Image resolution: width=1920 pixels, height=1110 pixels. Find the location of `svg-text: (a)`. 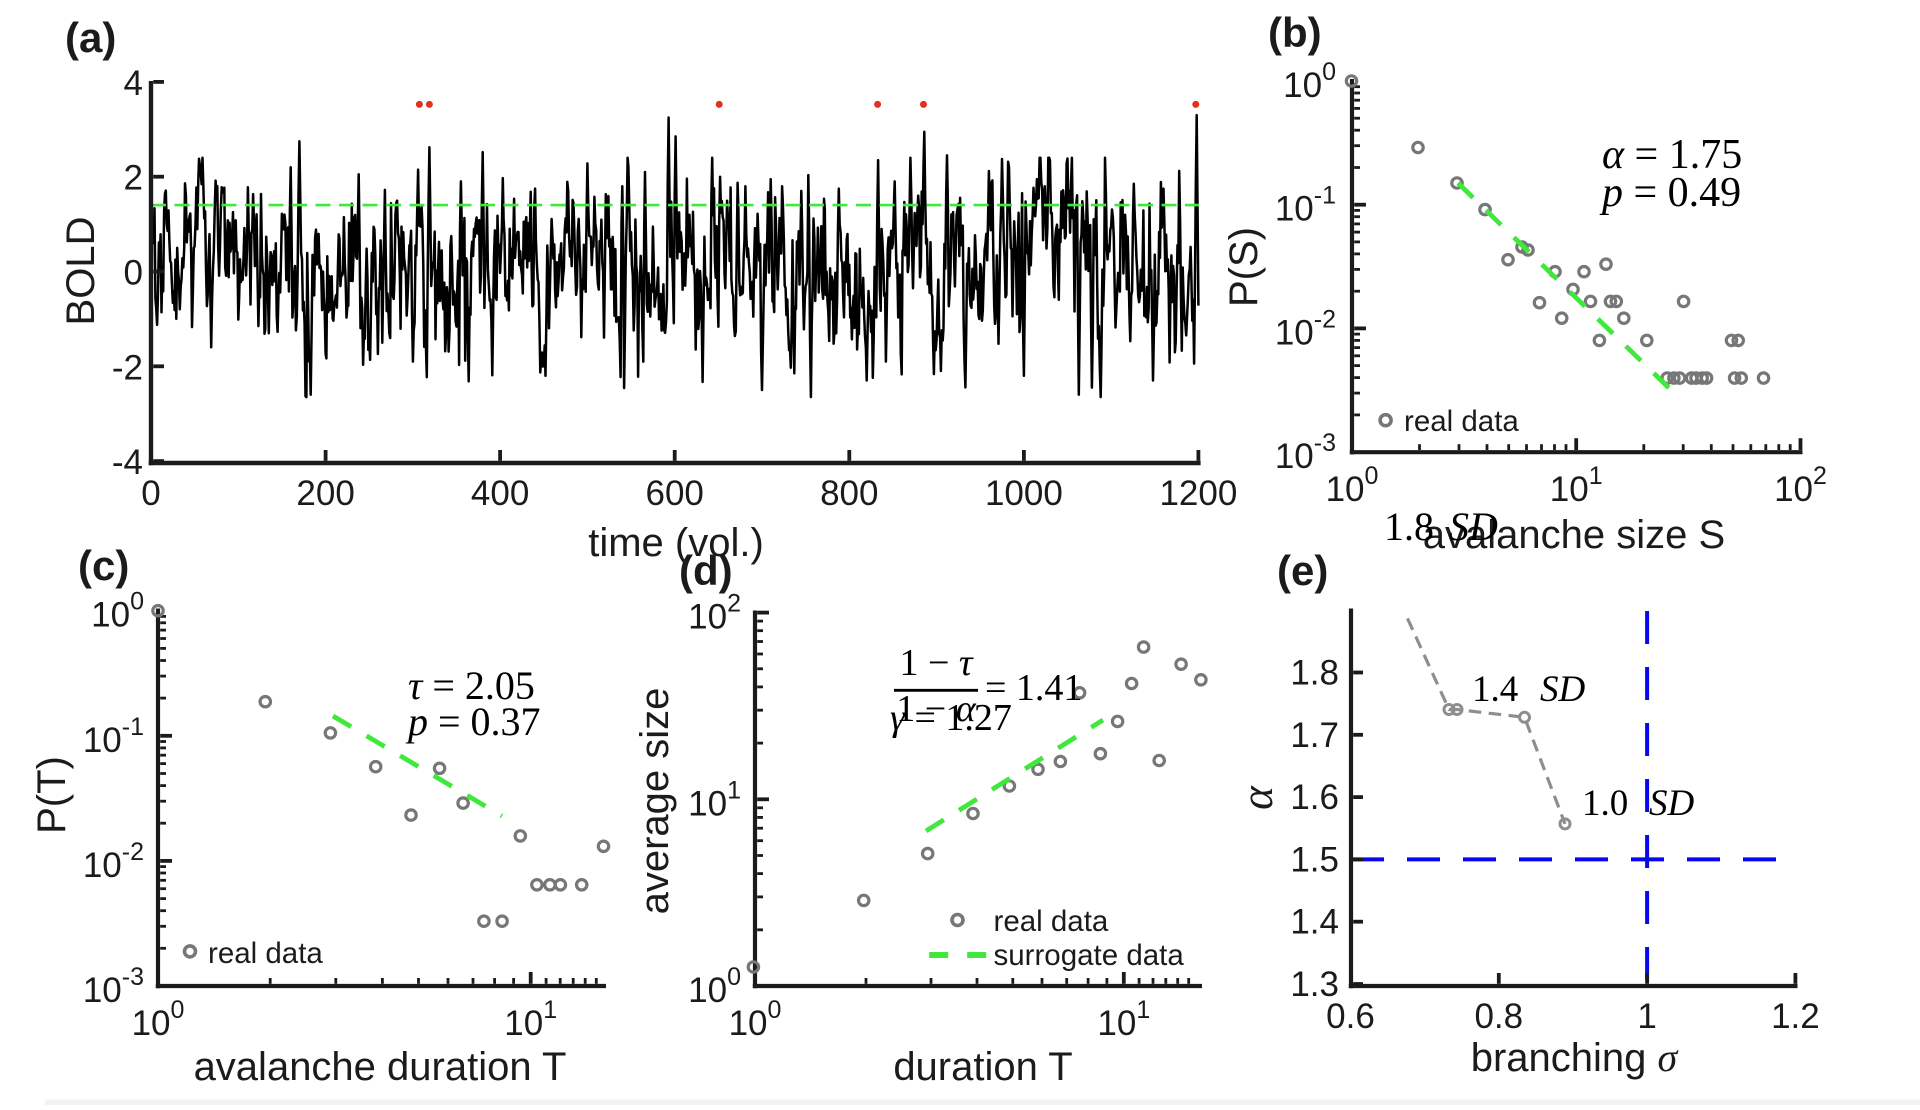

svg-text: (a) is located at coordinates (90, 37).